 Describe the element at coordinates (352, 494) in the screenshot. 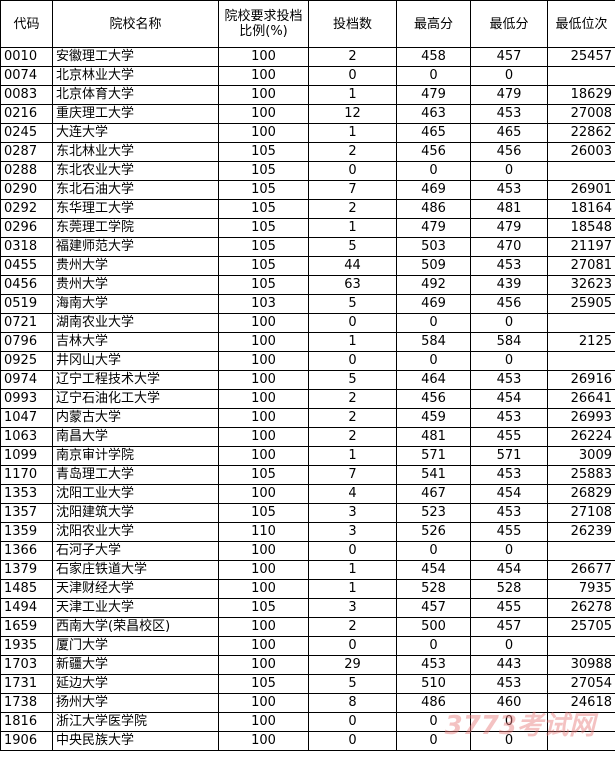

I see `cell: 4` at that location.